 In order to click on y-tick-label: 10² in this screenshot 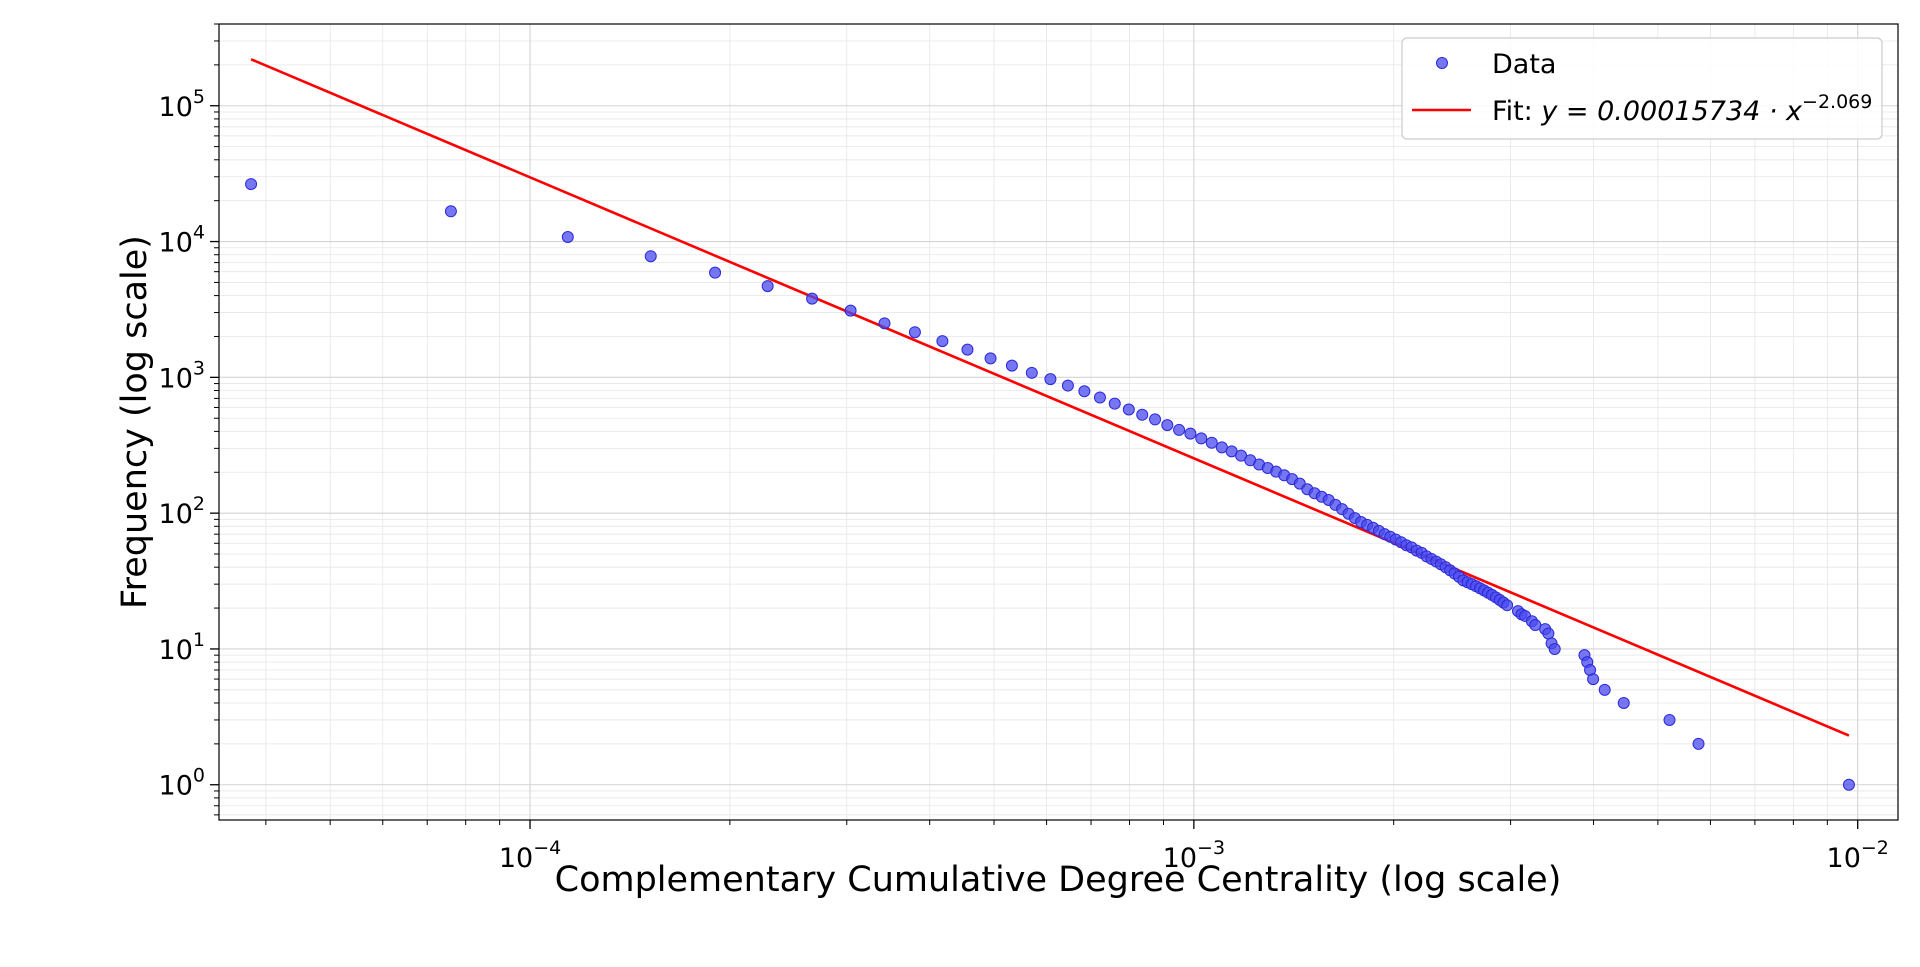, I will do `click(182, 511)`.